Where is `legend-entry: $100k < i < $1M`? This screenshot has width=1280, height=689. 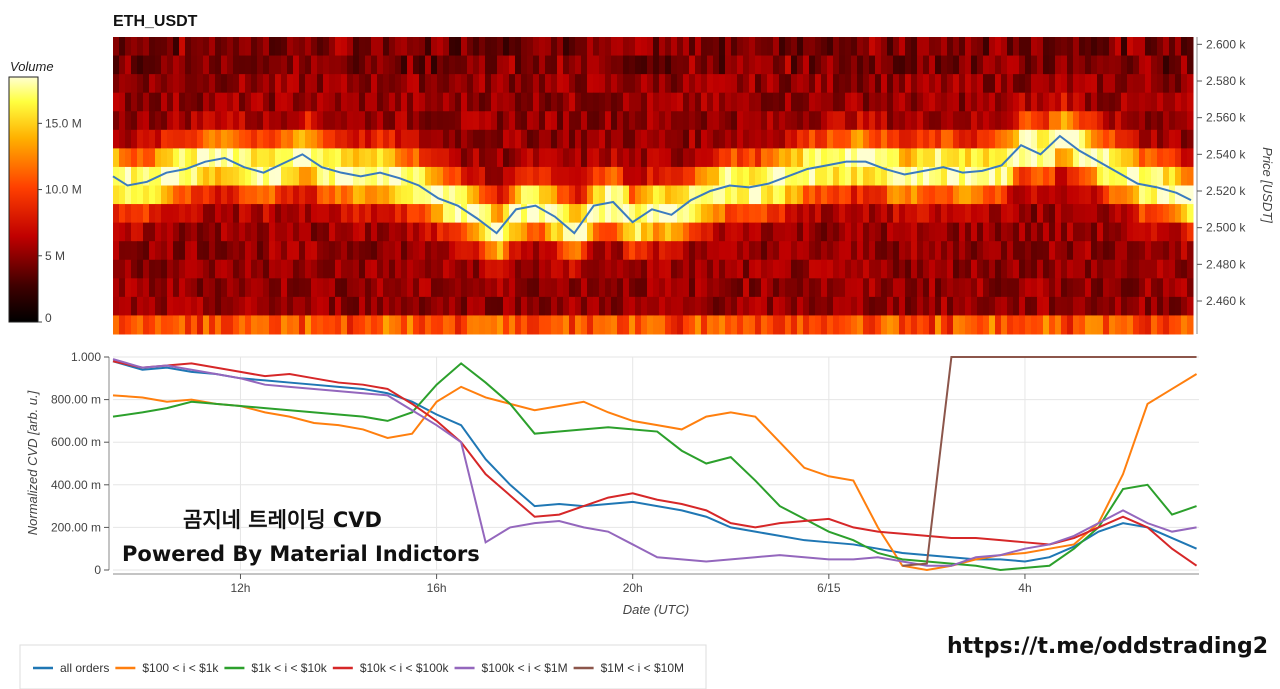 legend-entry: $100k < i < $1M is located at coordinates (525, 668).